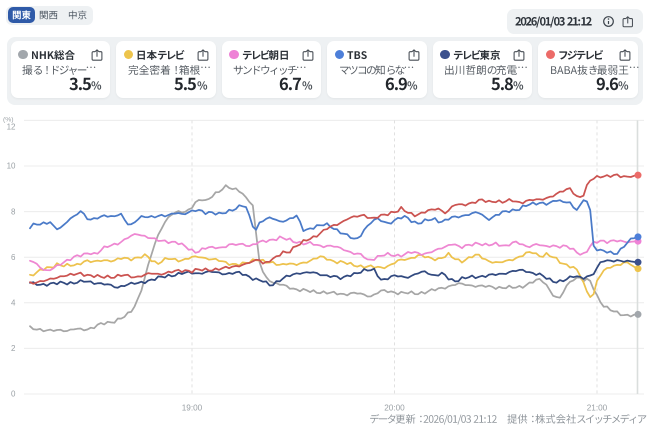 The height and width of the screenshot is (427, 650). Describe the element at coordinates (11, 166) in the screenshot. I see `svg-text: 10` at that location.